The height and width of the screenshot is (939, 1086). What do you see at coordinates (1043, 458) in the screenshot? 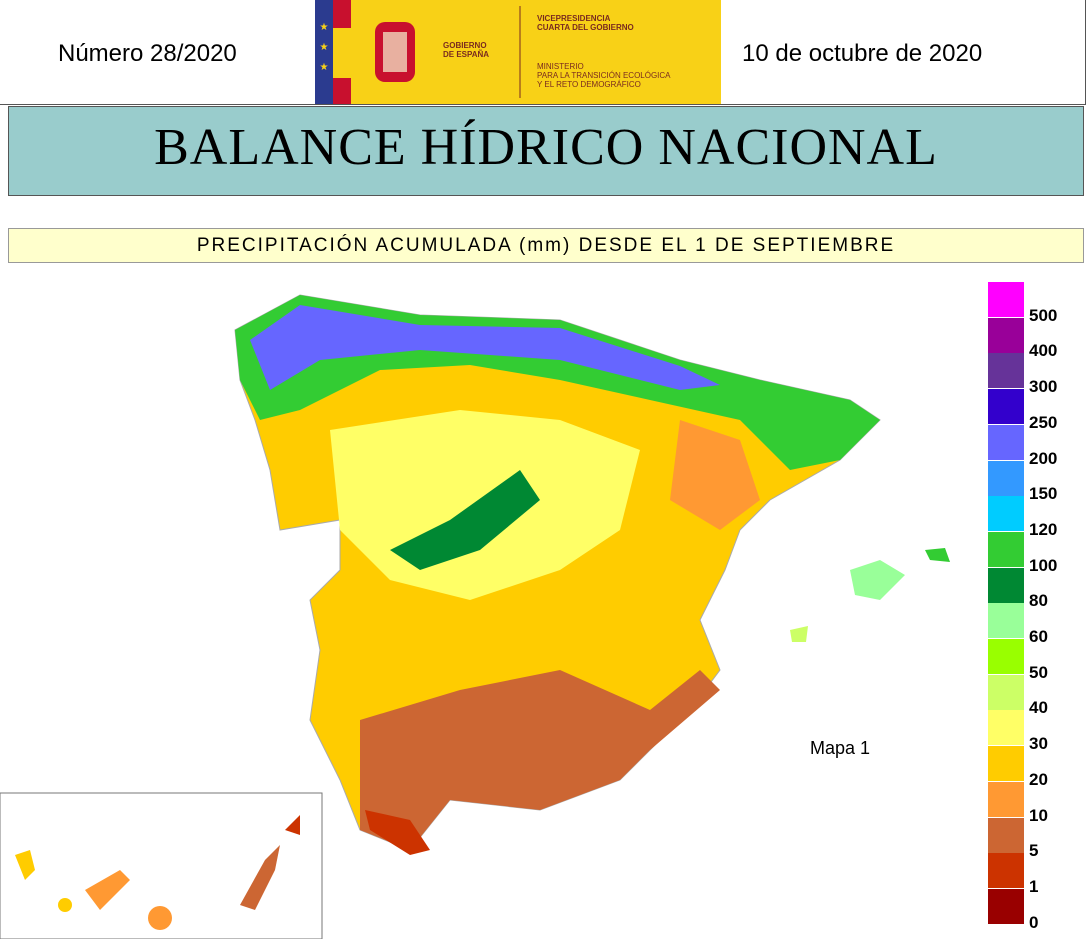
I see `legend-label: 200` at bounding box center [1043, 458].